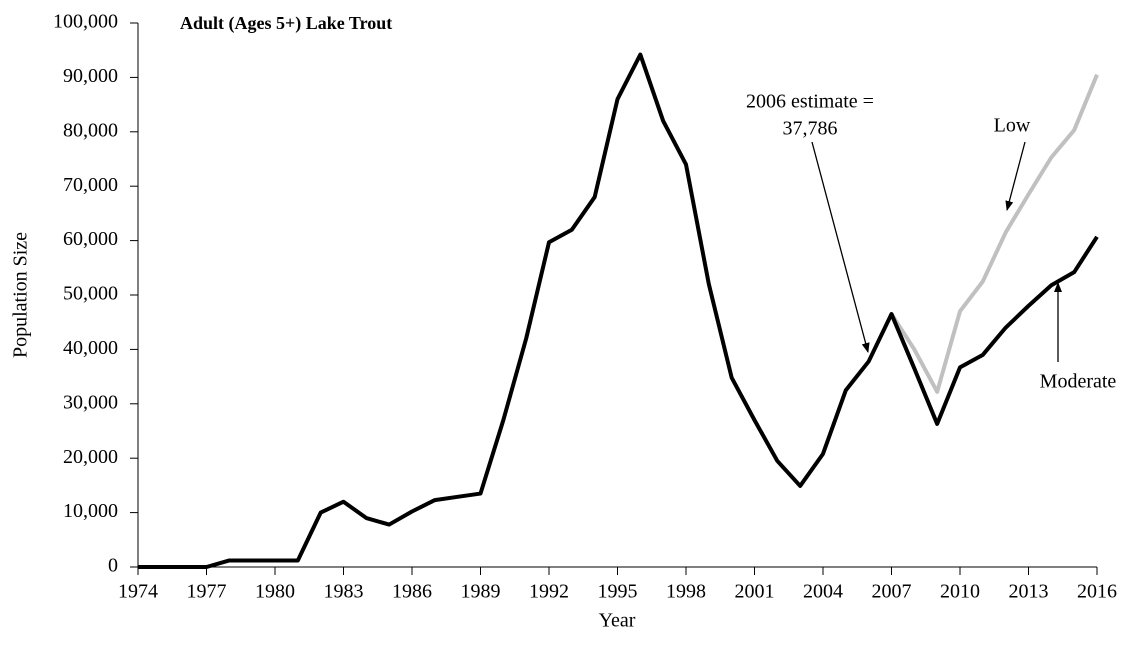  Describe the element at coordinates (344, 592) in the screenshot. I see `x-tick-label: 1983` at that location.